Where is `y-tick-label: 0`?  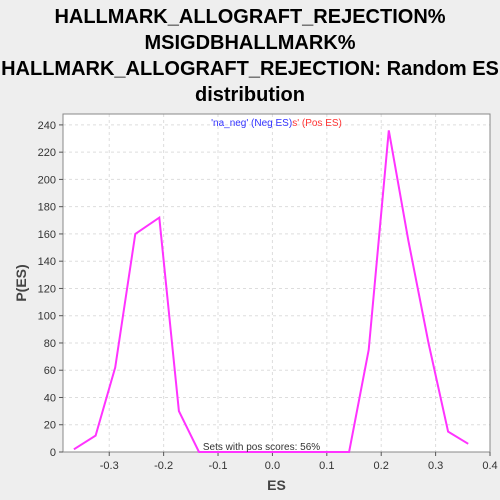 y-tick-label: 0 is located at coordinates (53, 453).